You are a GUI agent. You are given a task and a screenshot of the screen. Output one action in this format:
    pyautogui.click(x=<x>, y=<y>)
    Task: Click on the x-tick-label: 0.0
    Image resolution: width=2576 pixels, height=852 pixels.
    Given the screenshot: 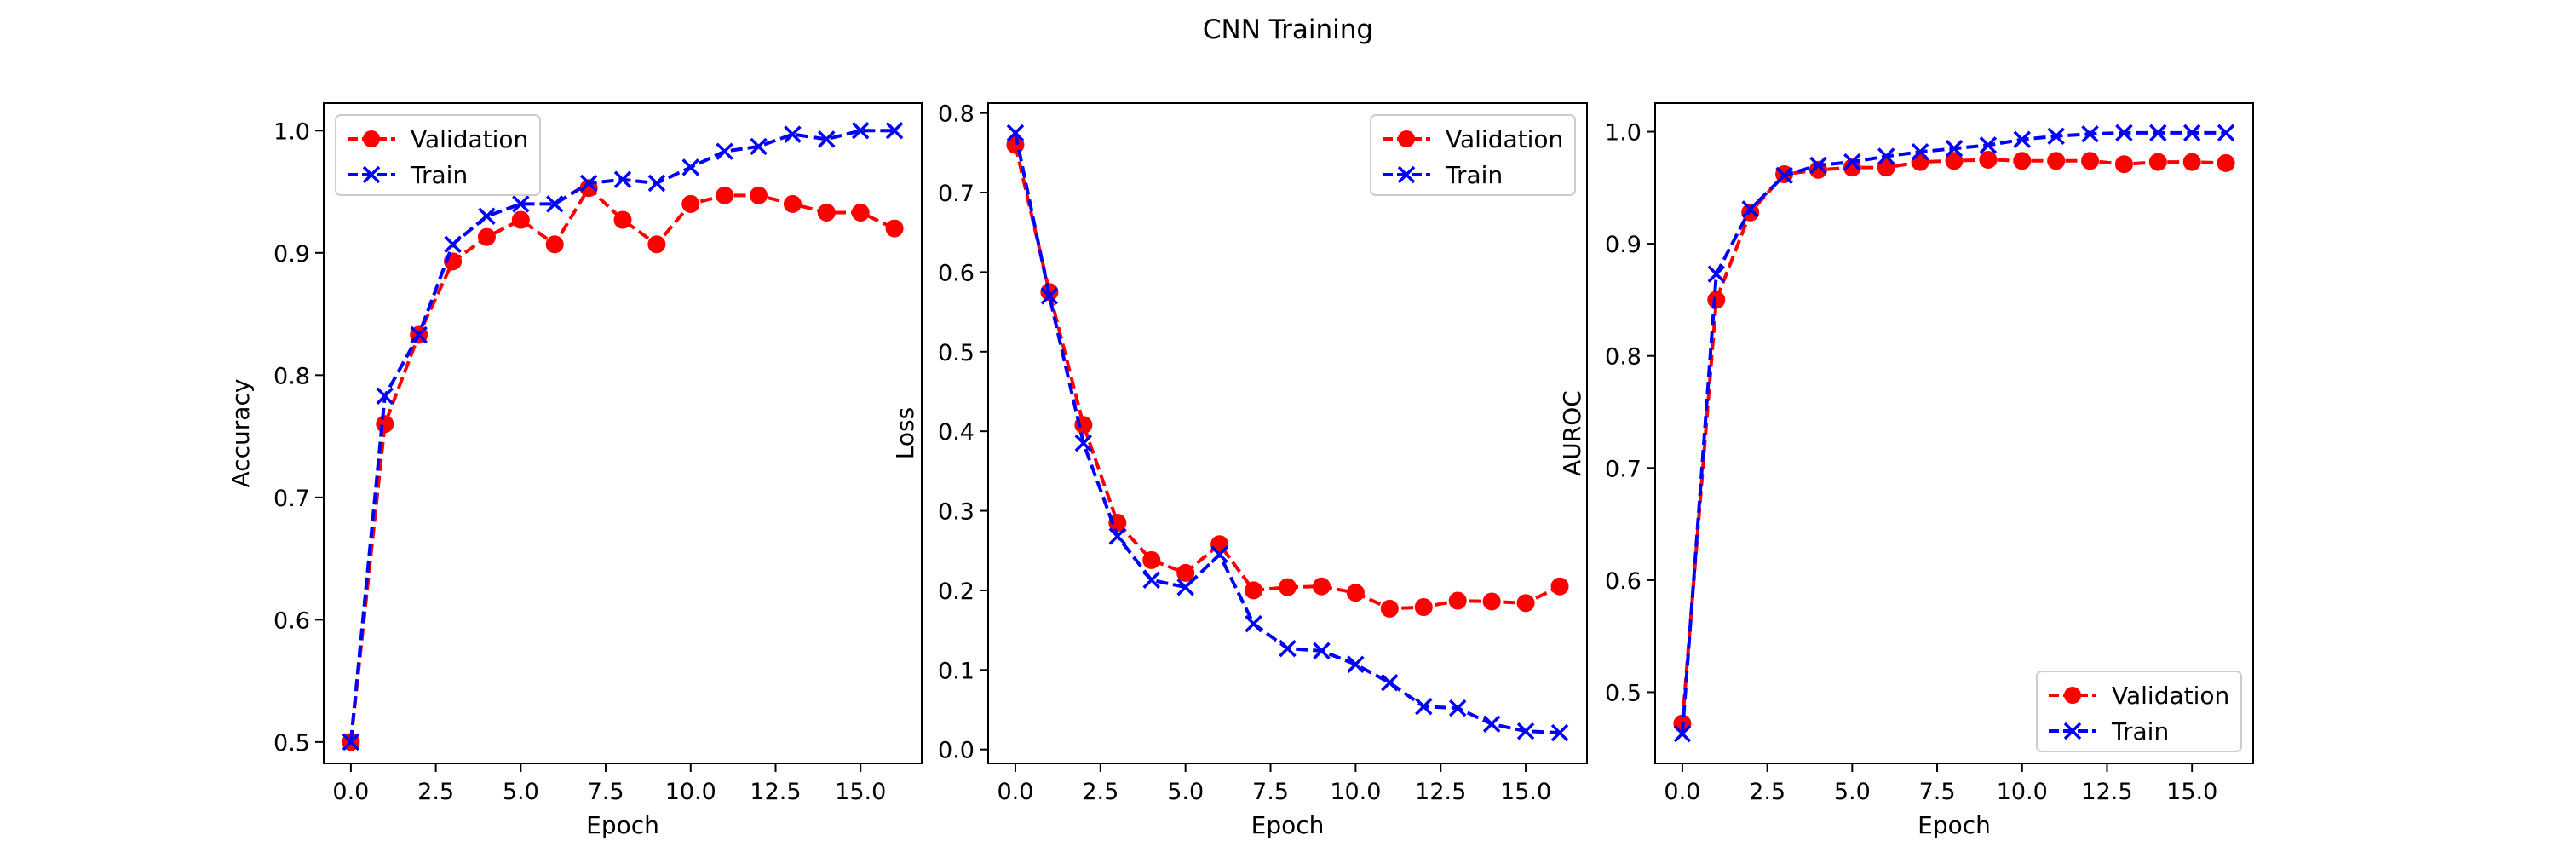 What is the action you would take?
    pyautogui.click(x=1015, y=792)
    